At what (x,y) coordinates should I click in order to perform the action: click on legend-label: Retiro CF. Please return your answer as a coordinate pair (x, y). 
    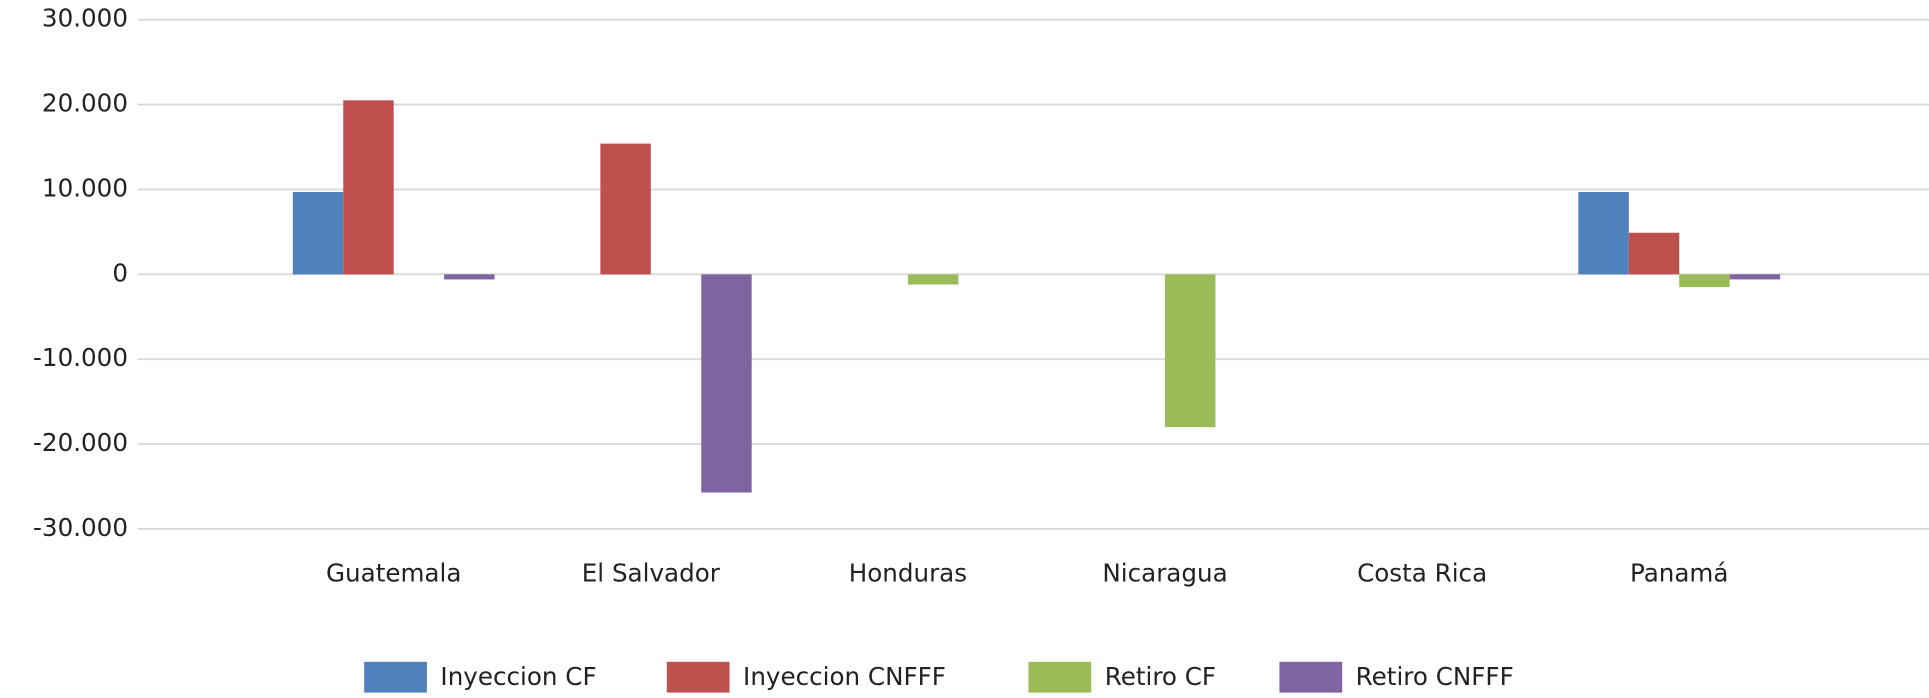
    Looking at the image, I should click on (1160, 676).